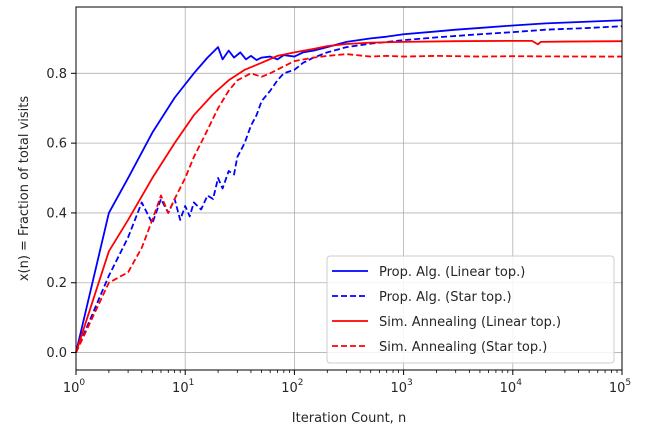  I want to click on y-axis-label: x(n) = Fraction of total visits, so click(24, 189).